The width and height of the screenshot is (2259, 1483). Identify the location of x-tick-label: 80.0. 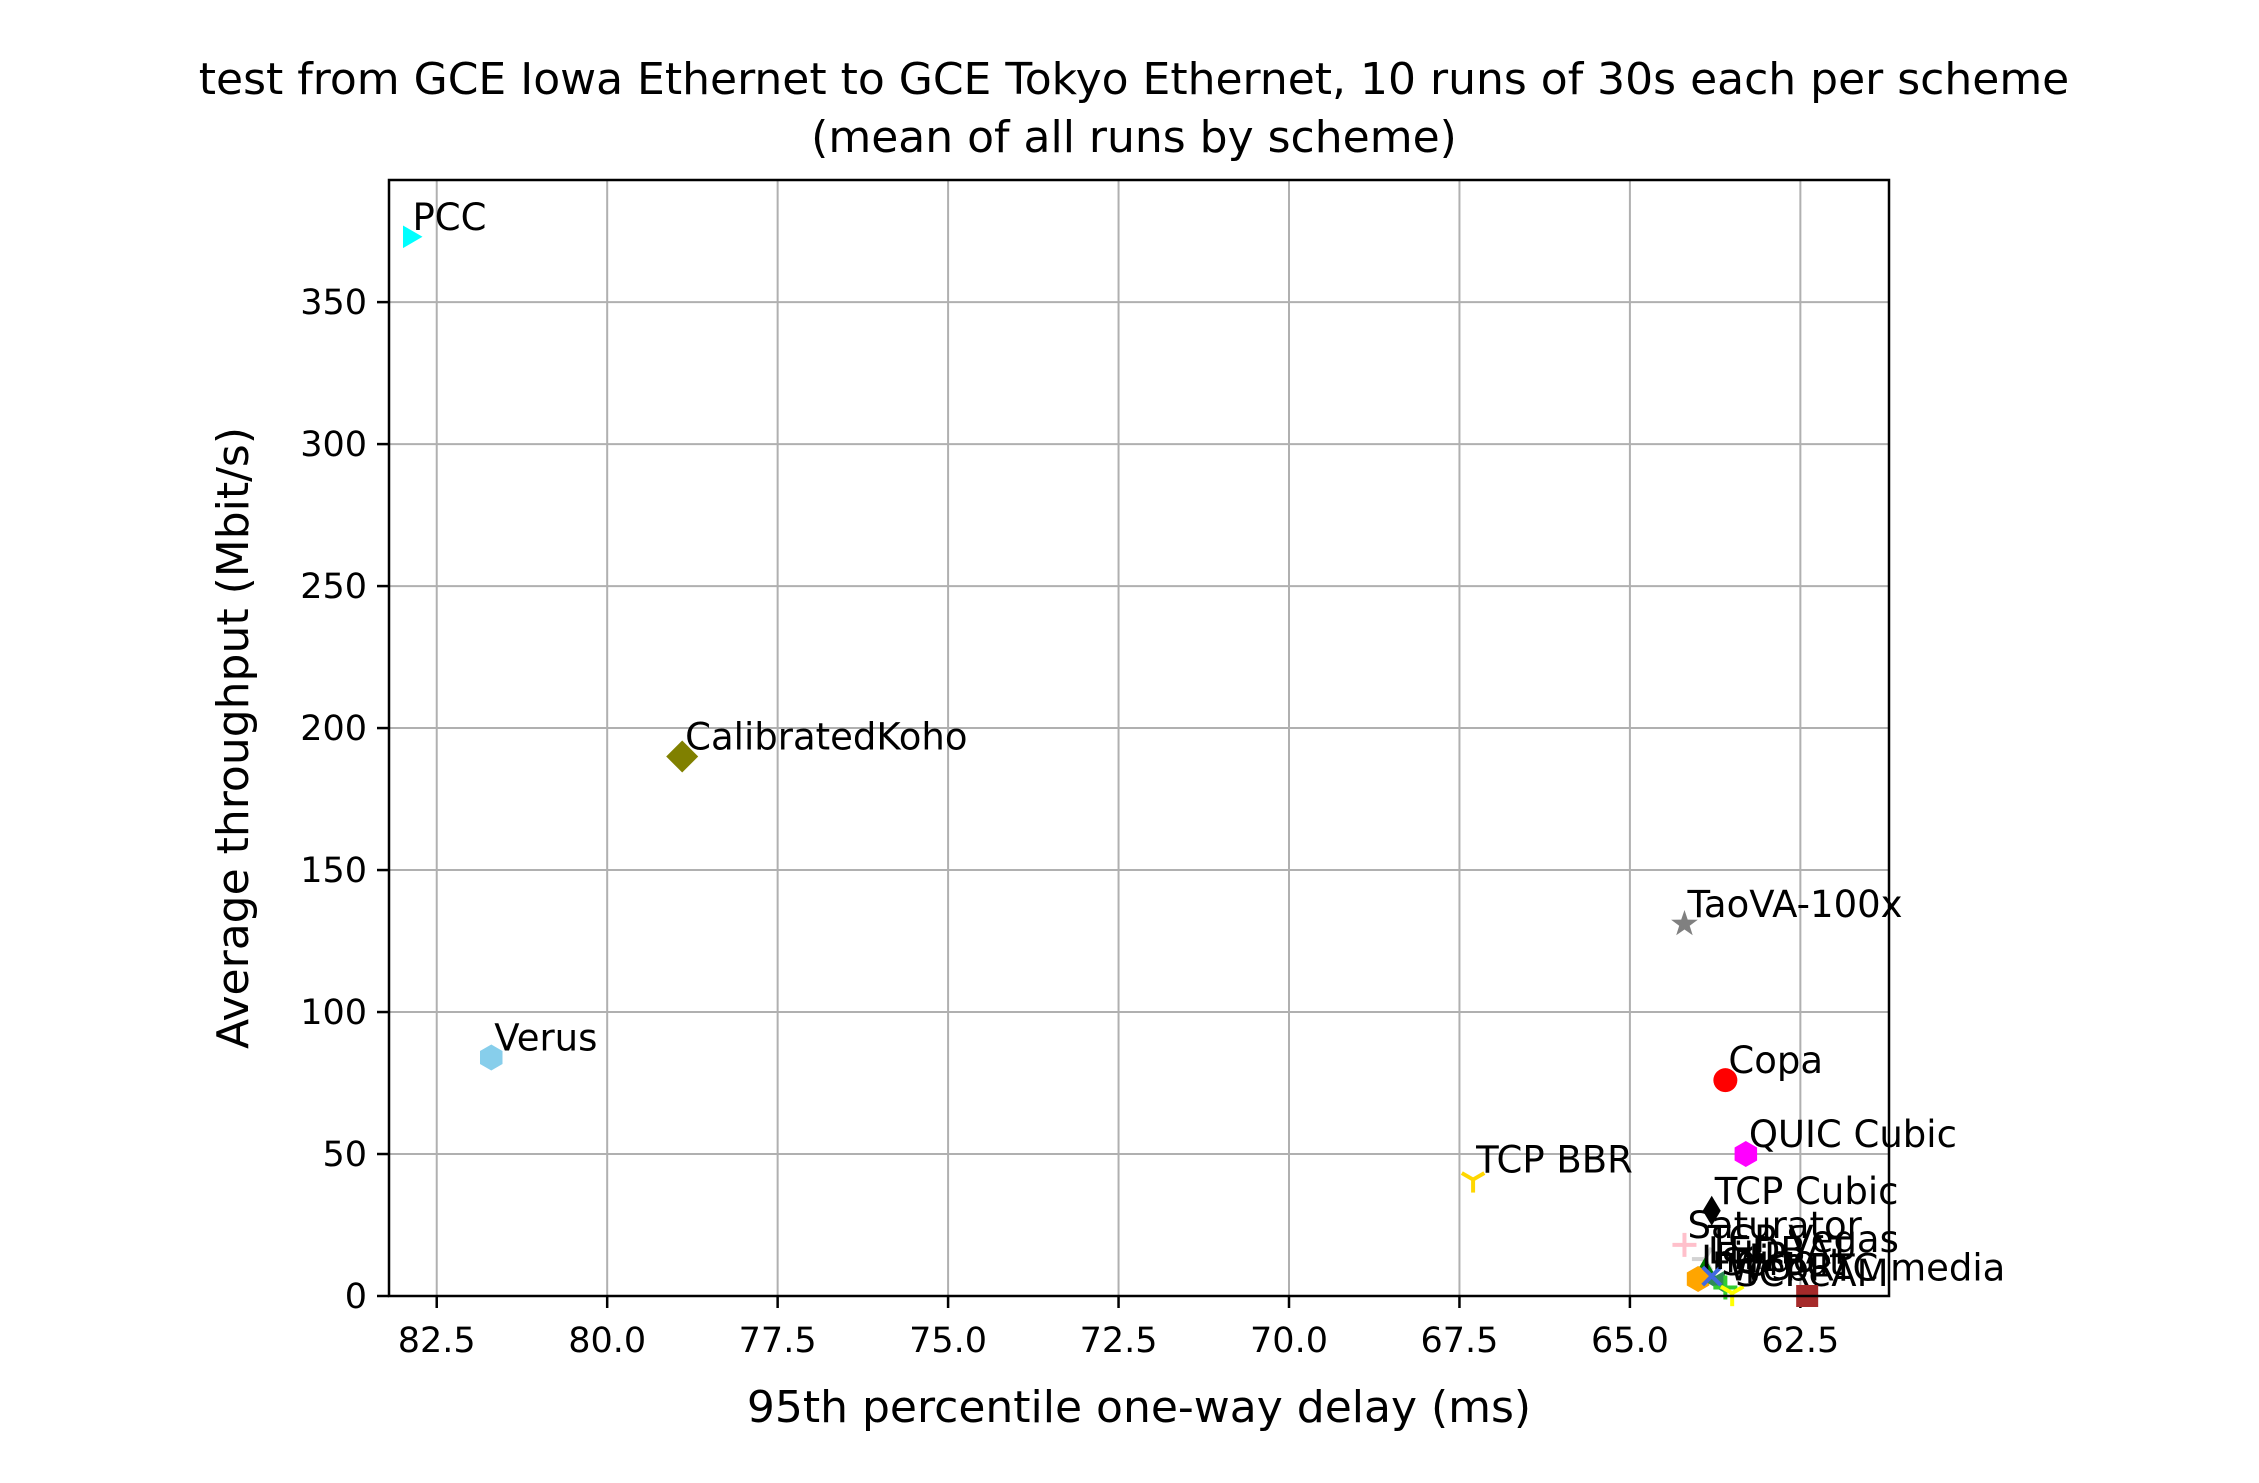
(607, 1341).